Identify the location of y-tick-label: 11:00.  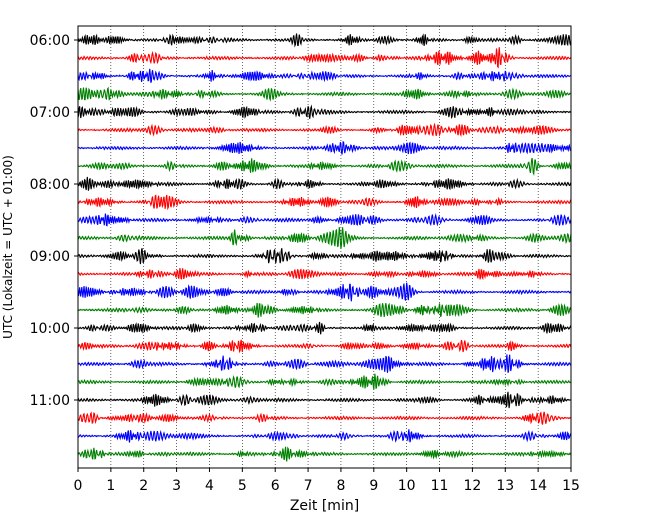
(50, 401).